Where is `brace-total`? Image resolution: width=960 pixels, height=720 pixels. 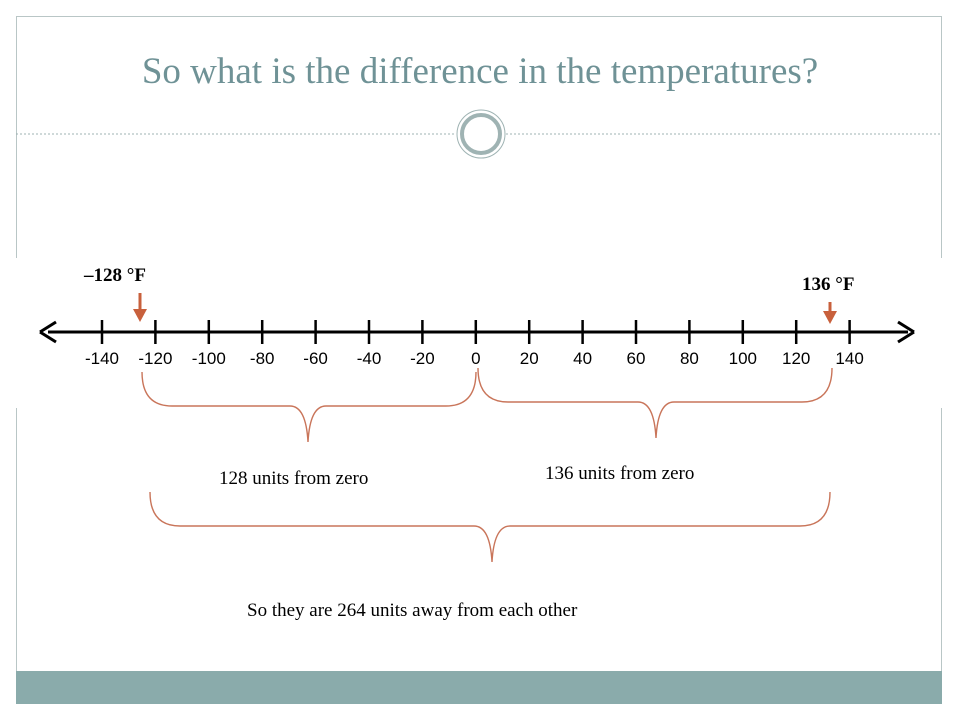 brace-total is located at coordinates (490, 527).